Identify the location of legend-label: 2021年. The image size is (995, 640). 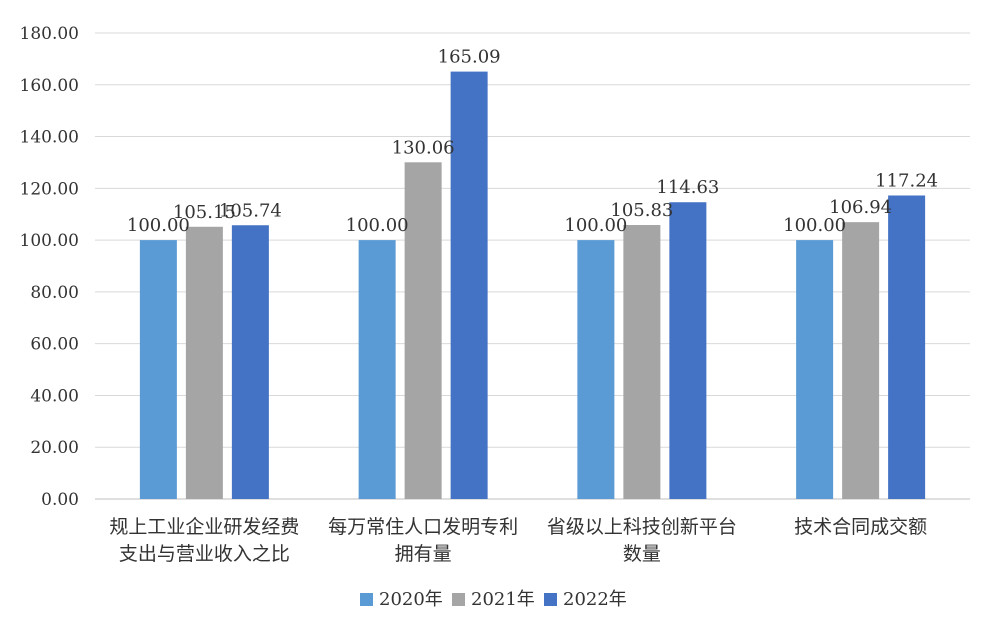
(503, 599).